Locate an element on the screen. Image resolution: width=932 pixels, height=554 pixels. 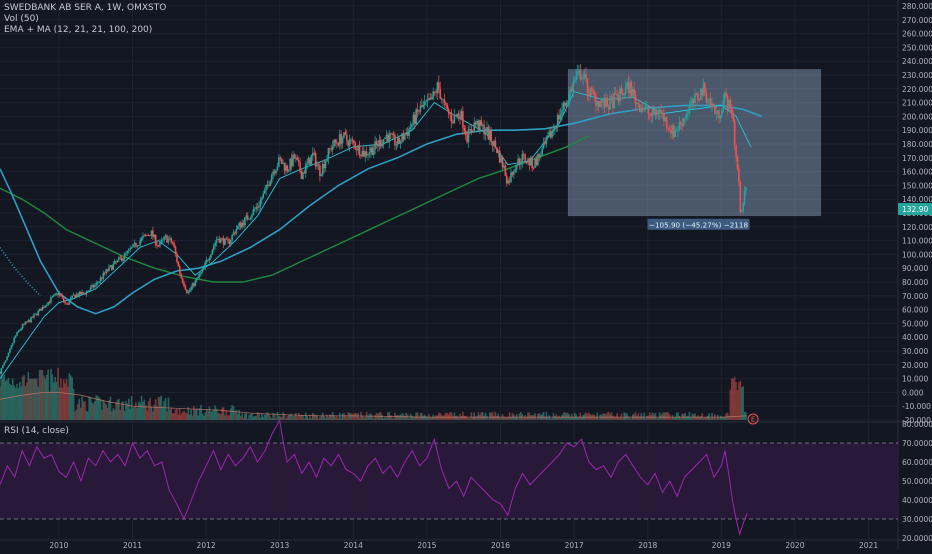
legend-volume: Vol (50) is located at coordinates (21, 19).